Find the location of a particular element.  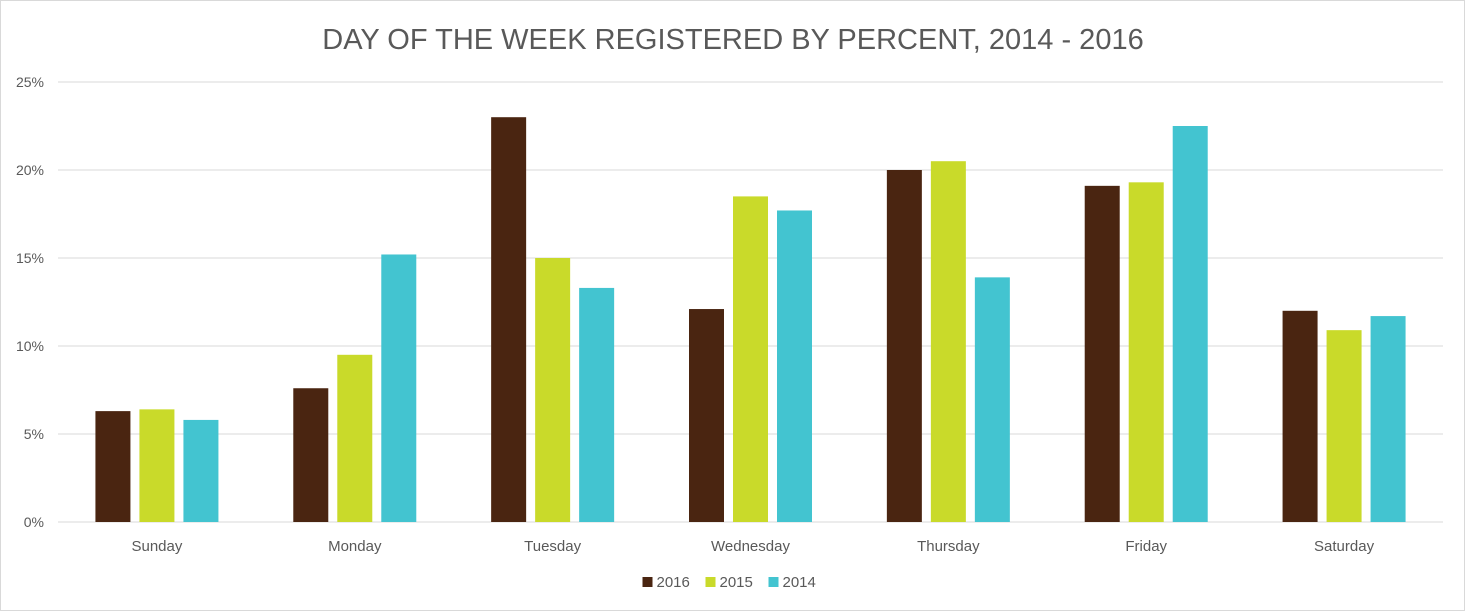

y-tick-label: 5% is located at coordinates (34, 434).